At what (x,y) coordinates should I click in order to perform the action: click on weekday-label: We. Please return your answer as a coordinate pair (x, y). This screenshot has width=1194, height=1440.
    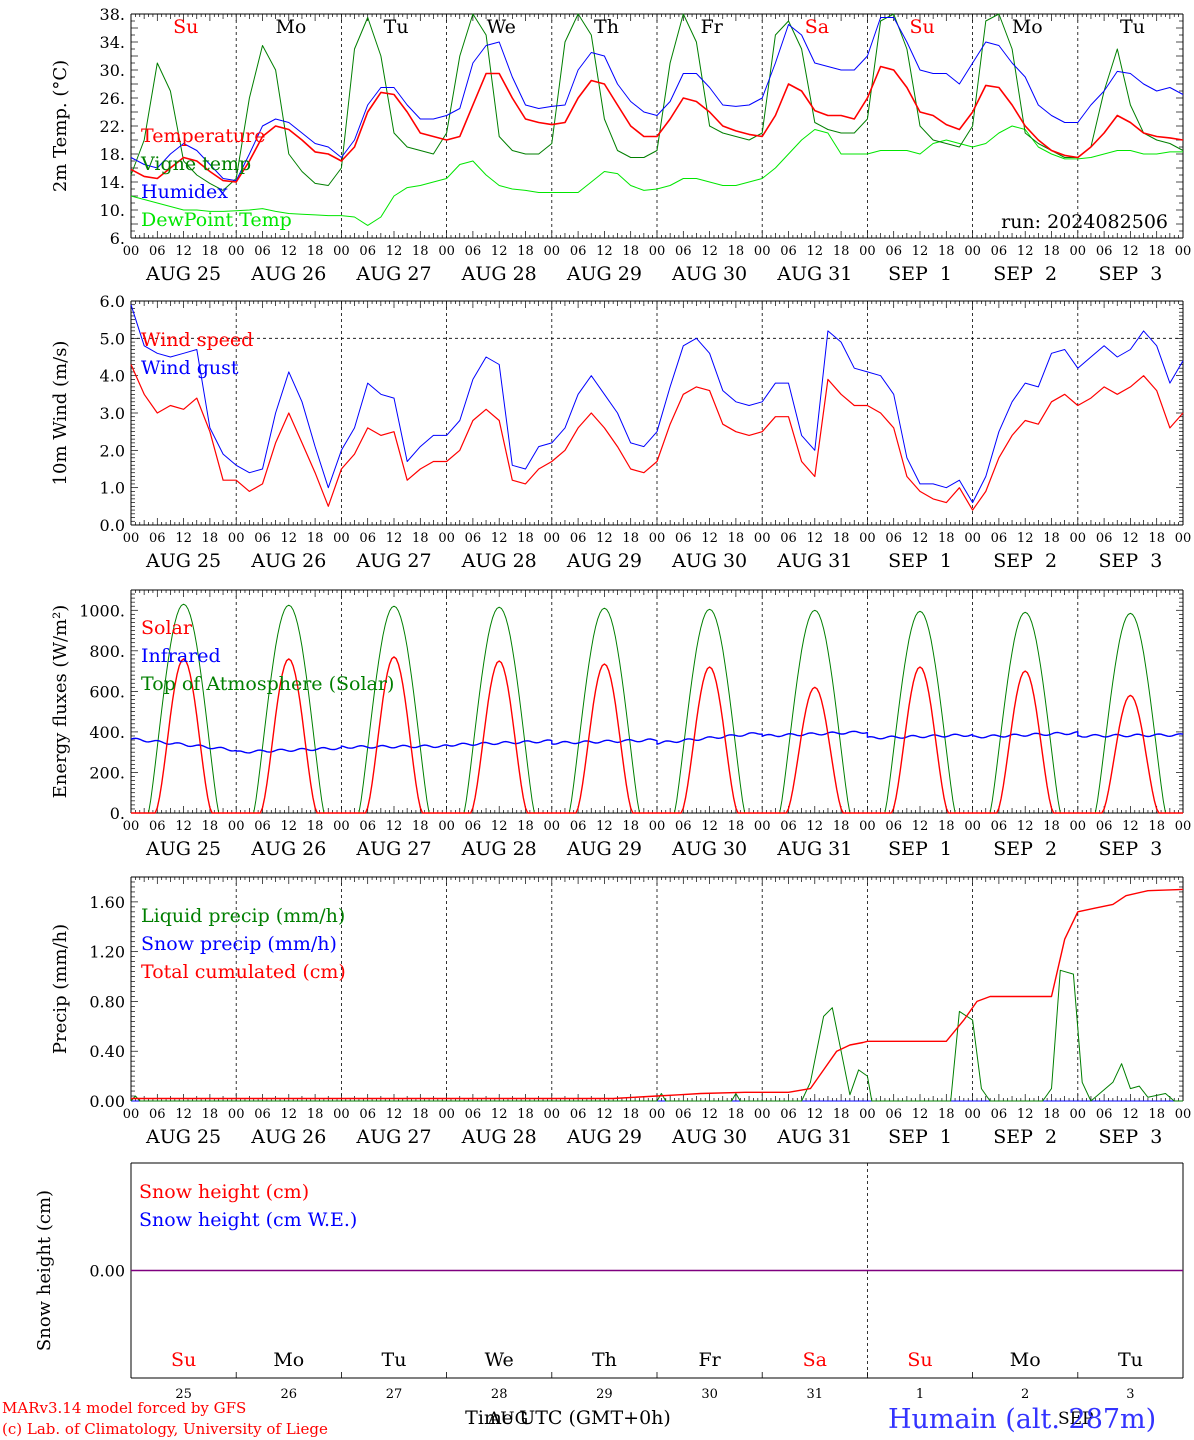
    Looking at the image, I should click on (499, 1360).